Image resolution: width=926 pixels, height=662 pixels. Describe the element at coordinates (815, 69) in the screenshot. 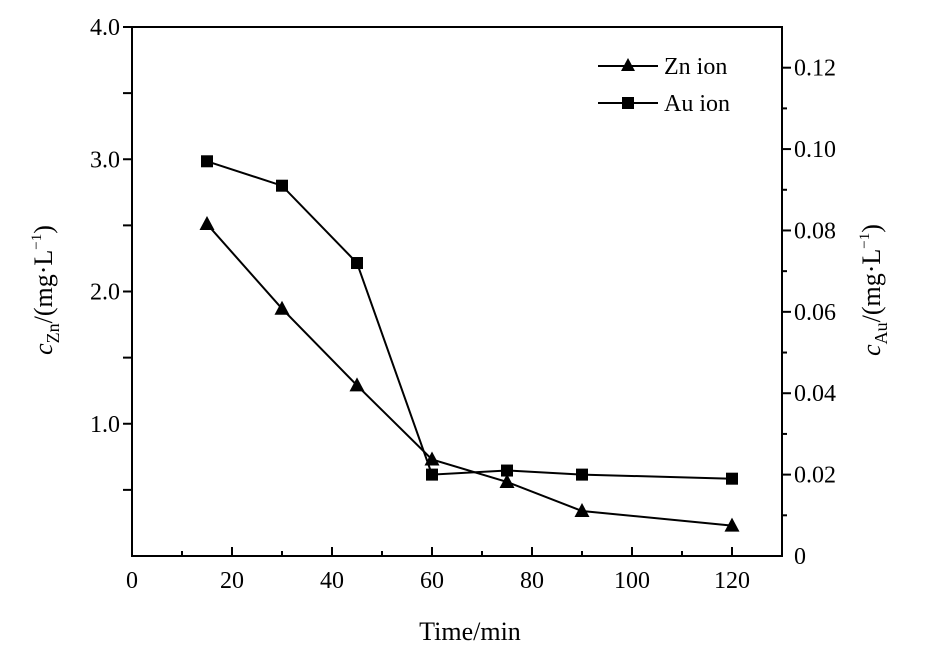

I see `right-y-tick-label: 0.12` at that location.